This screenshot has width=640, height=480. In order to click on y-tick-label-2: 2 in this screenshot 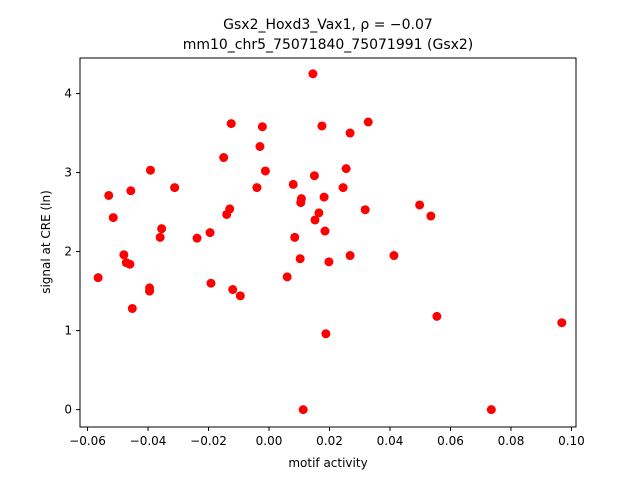, I will do `click(68, 252)`.